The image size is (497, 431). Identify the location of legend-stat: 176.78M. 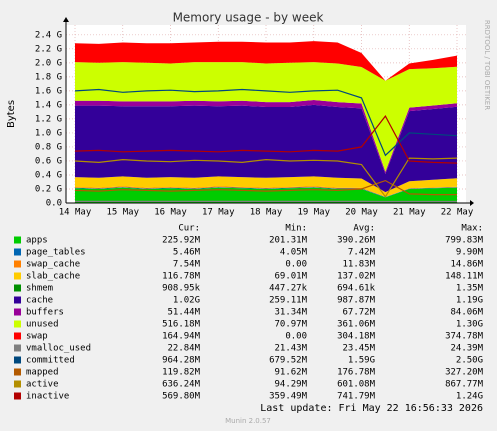
(356, 373).